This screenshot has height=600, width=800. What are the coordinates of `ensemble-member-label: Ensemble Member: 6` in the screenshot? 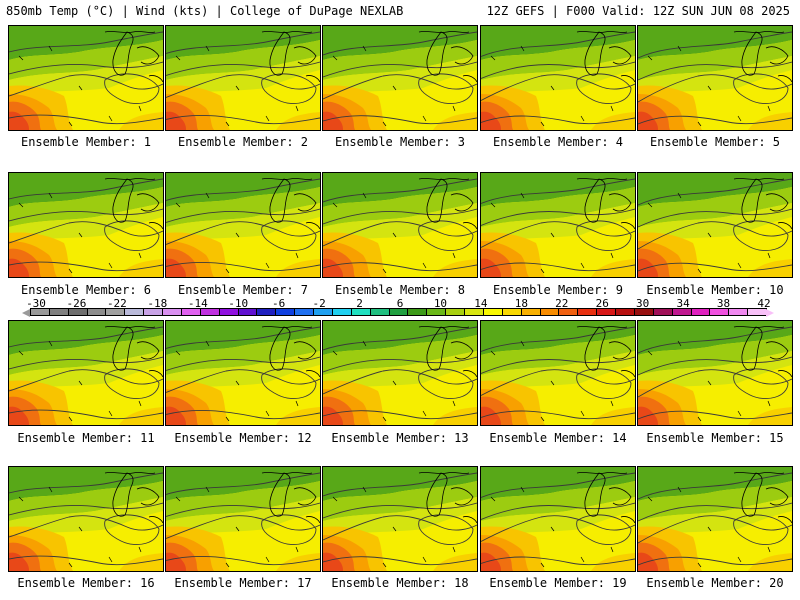 It's located at (86, 290).